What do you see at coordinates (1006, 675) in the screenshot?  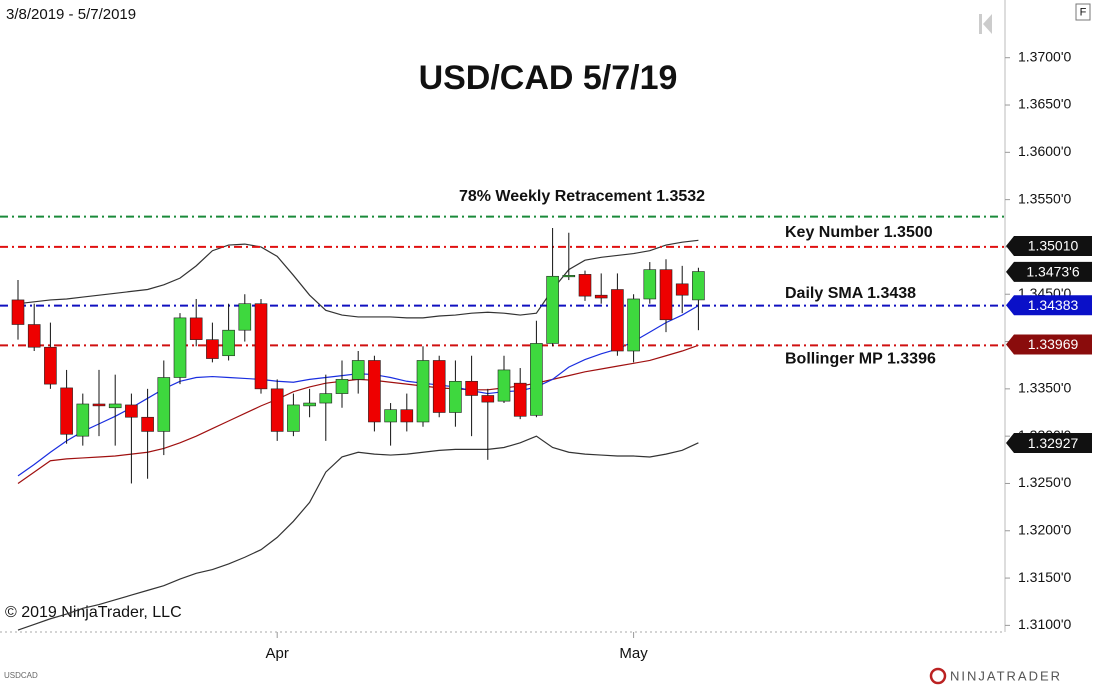 I see `brand: NINJATRADER` at bounding box center [1006, 675].